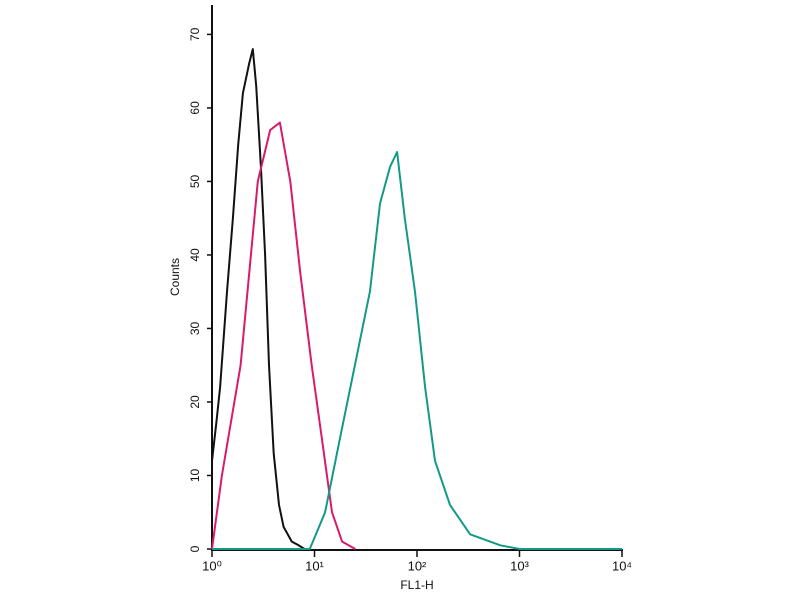 The image size is (800, 600). What do you see at coordinates (195, 402) in the screenshot?
I see `y-tick-label: 20` at bounding box center [195, 402].